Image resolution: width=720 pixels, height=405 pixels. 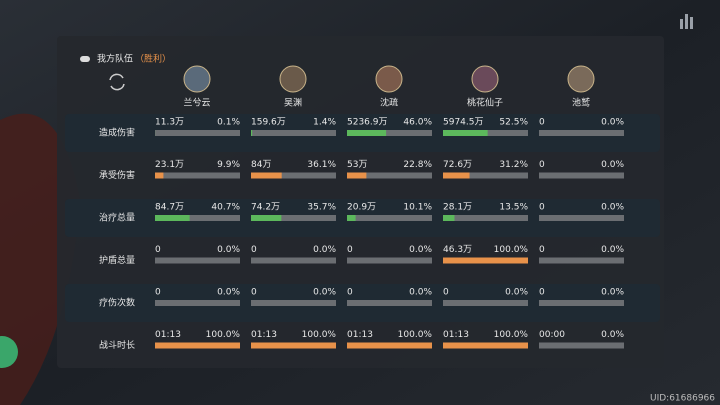 I want to click on cell-value: 72.6万, so click(x=457, y=165).